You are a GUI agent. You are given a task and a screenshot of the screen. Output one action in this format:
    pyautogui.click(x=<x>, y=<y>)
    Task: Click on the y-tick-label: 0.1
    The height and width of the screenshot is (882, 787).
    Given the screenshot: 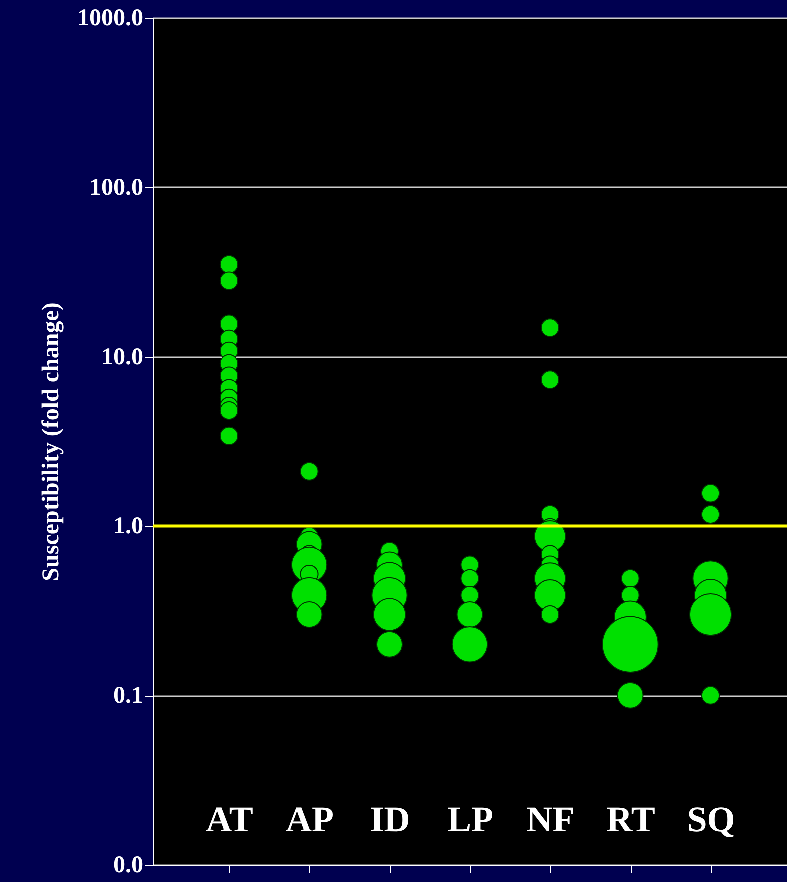 What is the action you would take?
    pyautogui.click(x=129, y=696)
    